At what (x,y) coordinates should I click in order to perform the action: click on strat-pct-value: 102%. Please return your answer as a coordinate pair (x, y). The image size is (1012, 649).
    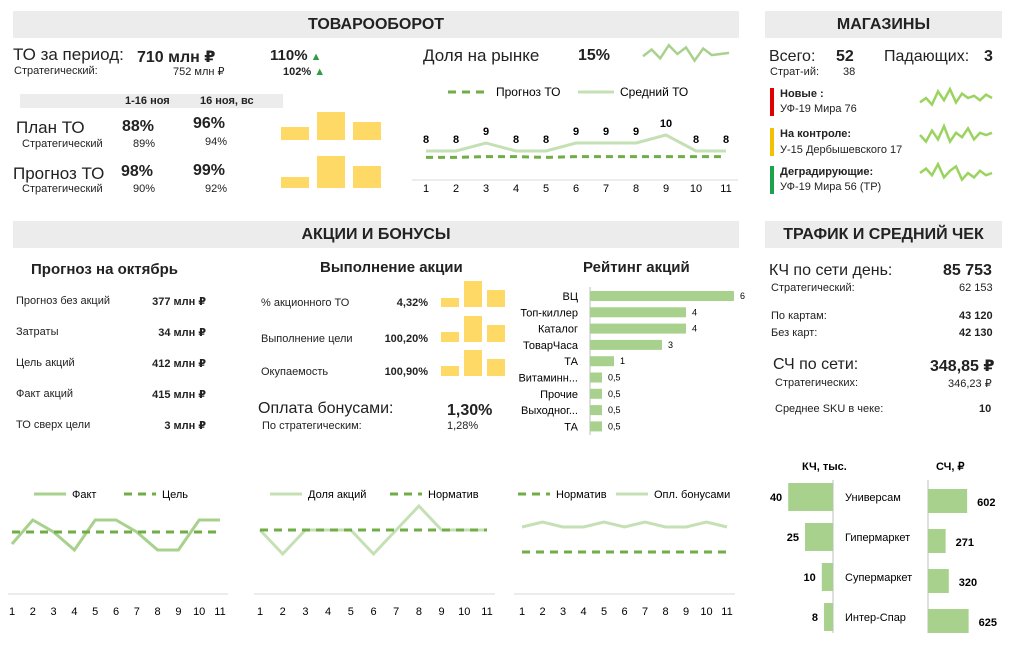
    Looking at the image, I should click on (297, 72).